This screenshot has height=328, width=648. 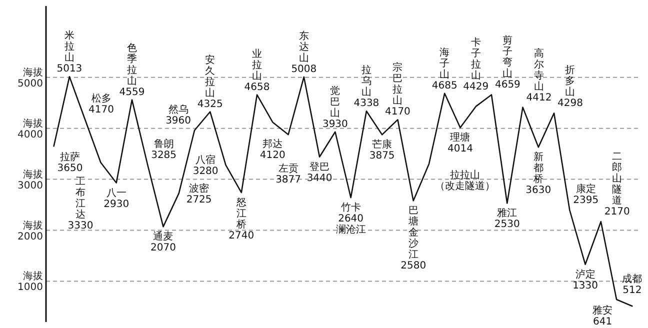 I want to click on data-label: 安久拉山 4325, so click(x=210, y=82).